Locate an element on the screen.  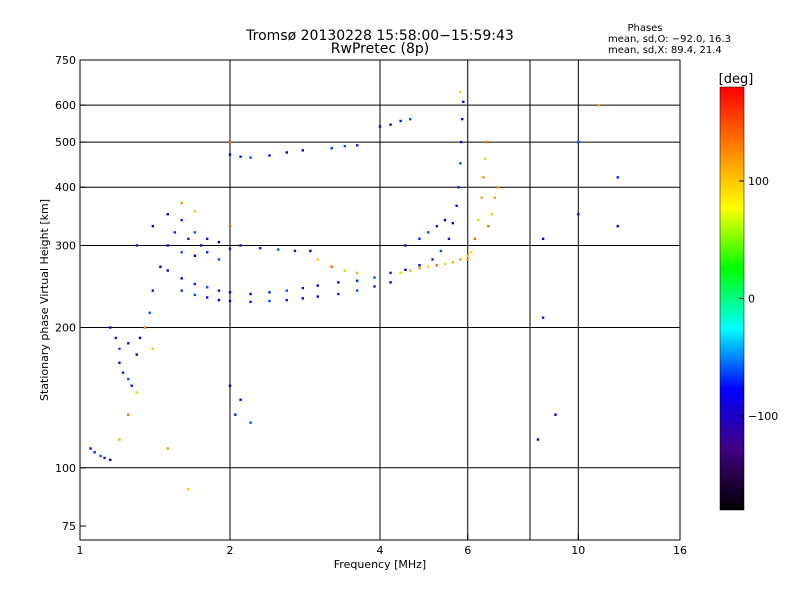
x-tick-label: 16 is located at coordinates (680, 550).